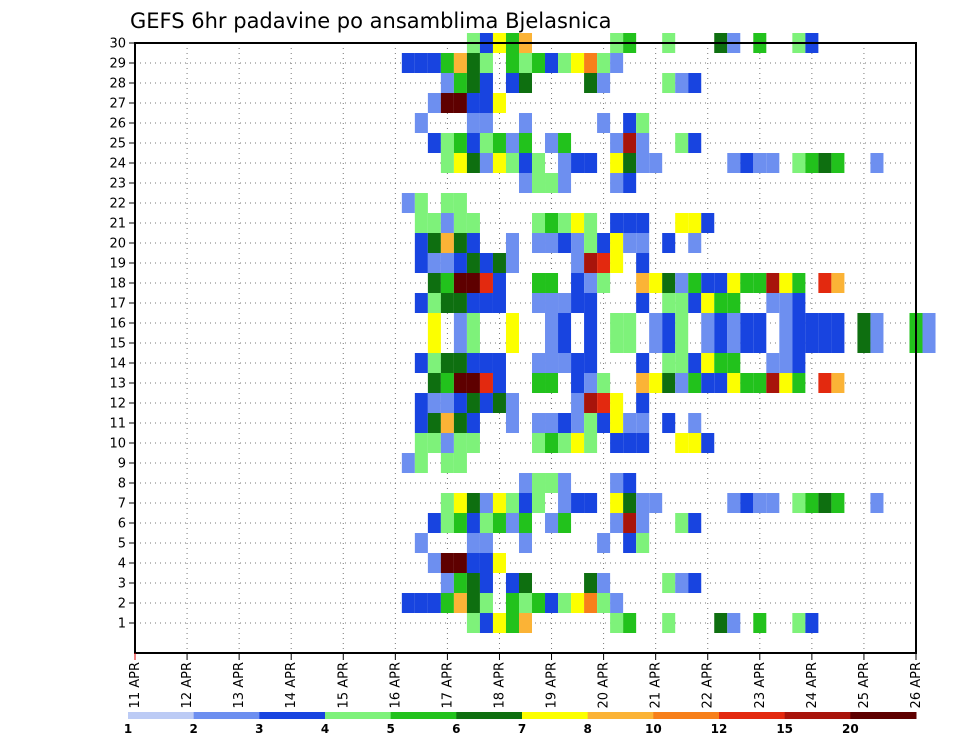  What do you see at coordinates (117, 384) in the screenshot?
I see `y-tick-label: 13` at bounding box center [117, 384].